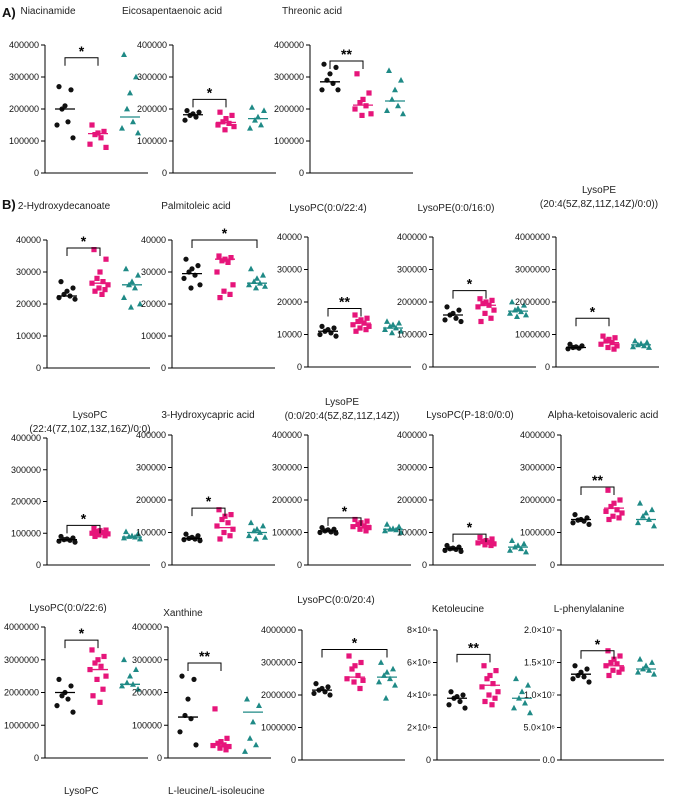 This screenshot has width=687, height=800. I want to click on panel-title: Threonic acid, so click(312, 11).